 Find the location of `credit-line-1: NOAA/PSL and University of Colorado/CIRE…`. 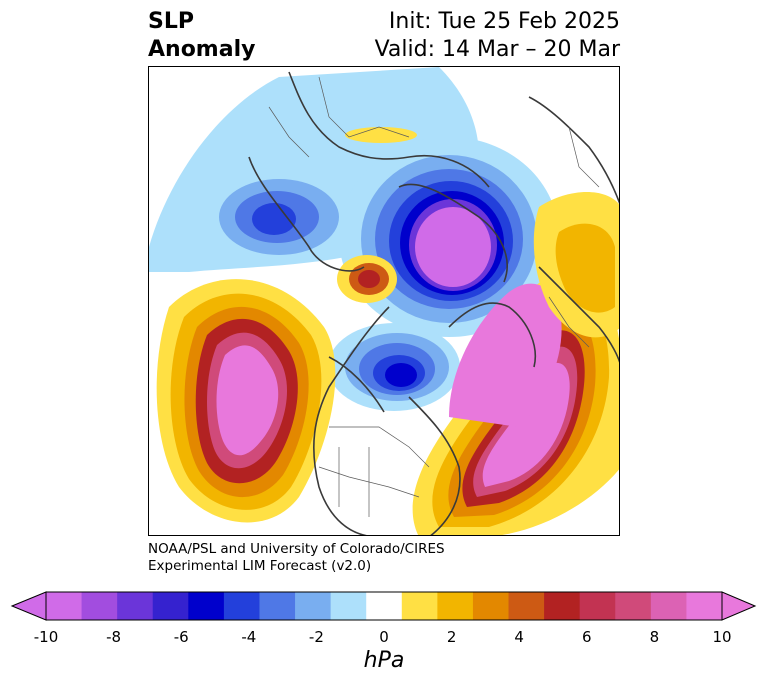

credit-line-1: NOAA/PSL and University of Colorado/CIRE… is located at coordinates (296, 549).